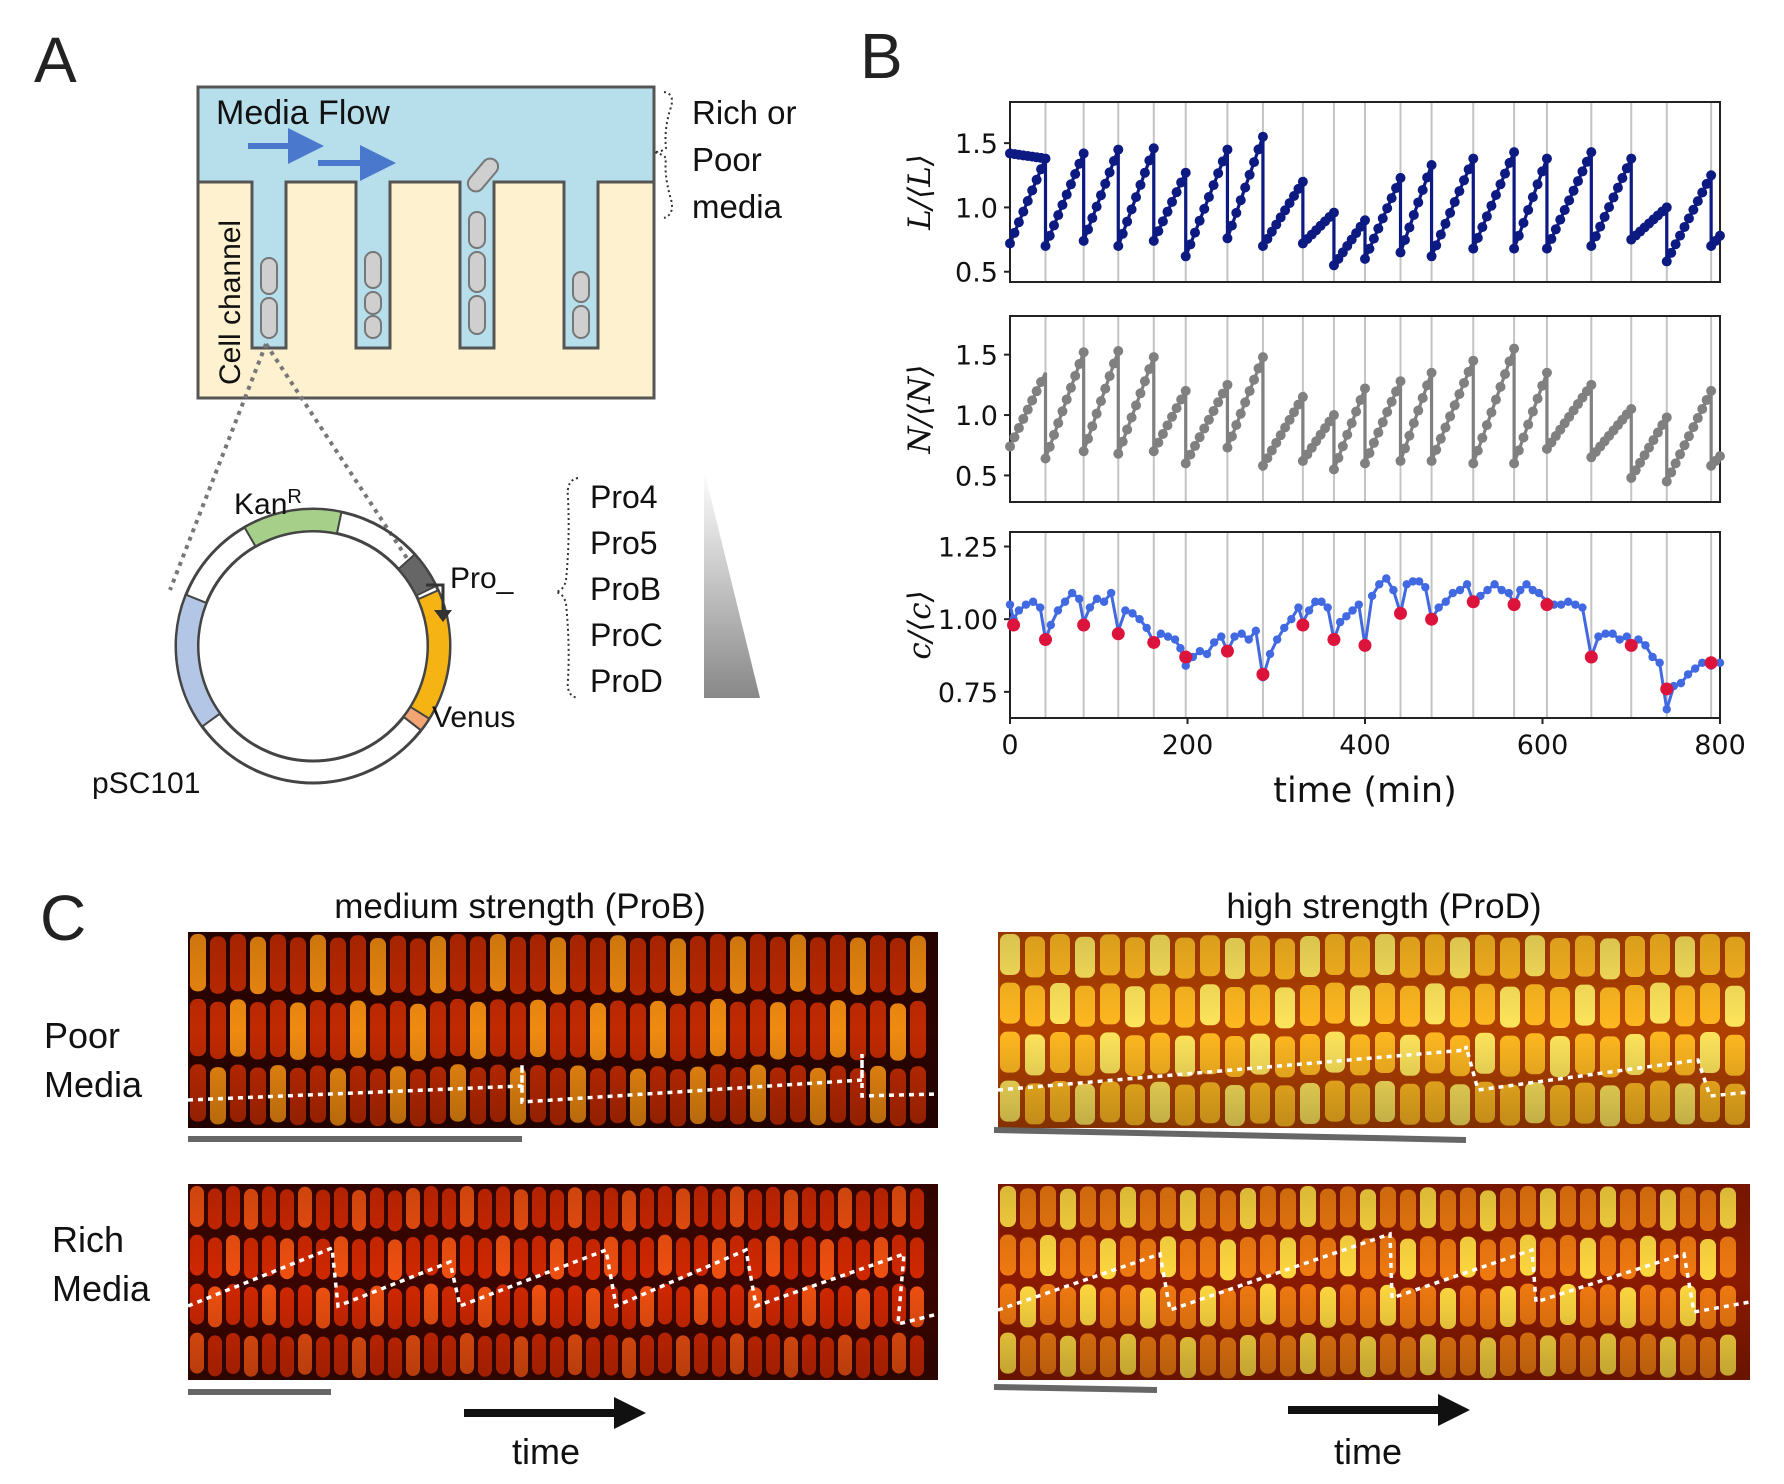 The width and height of the screenshot is (1784, 1484). I want to click on promoter-arrow-icon, so click(435, 597).